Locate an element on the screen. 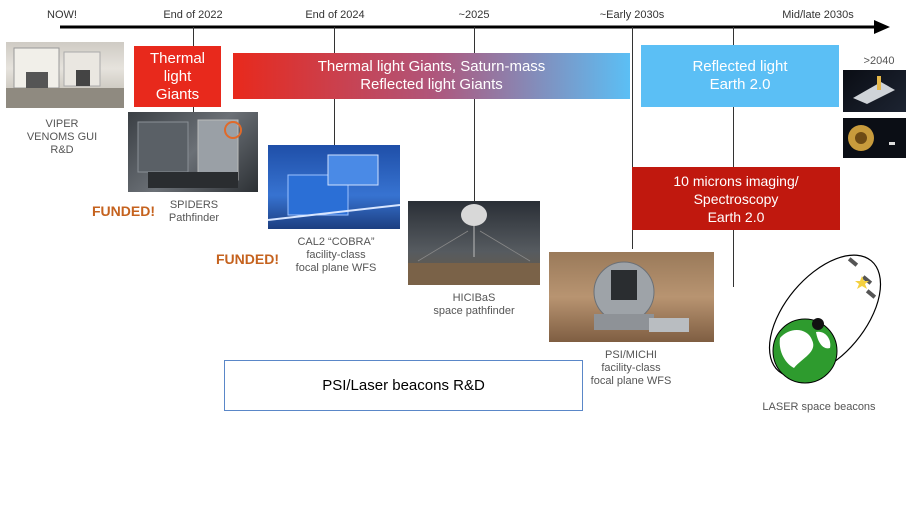  tick-end-2022: End of 2022 is located at coordinates (193, 15).